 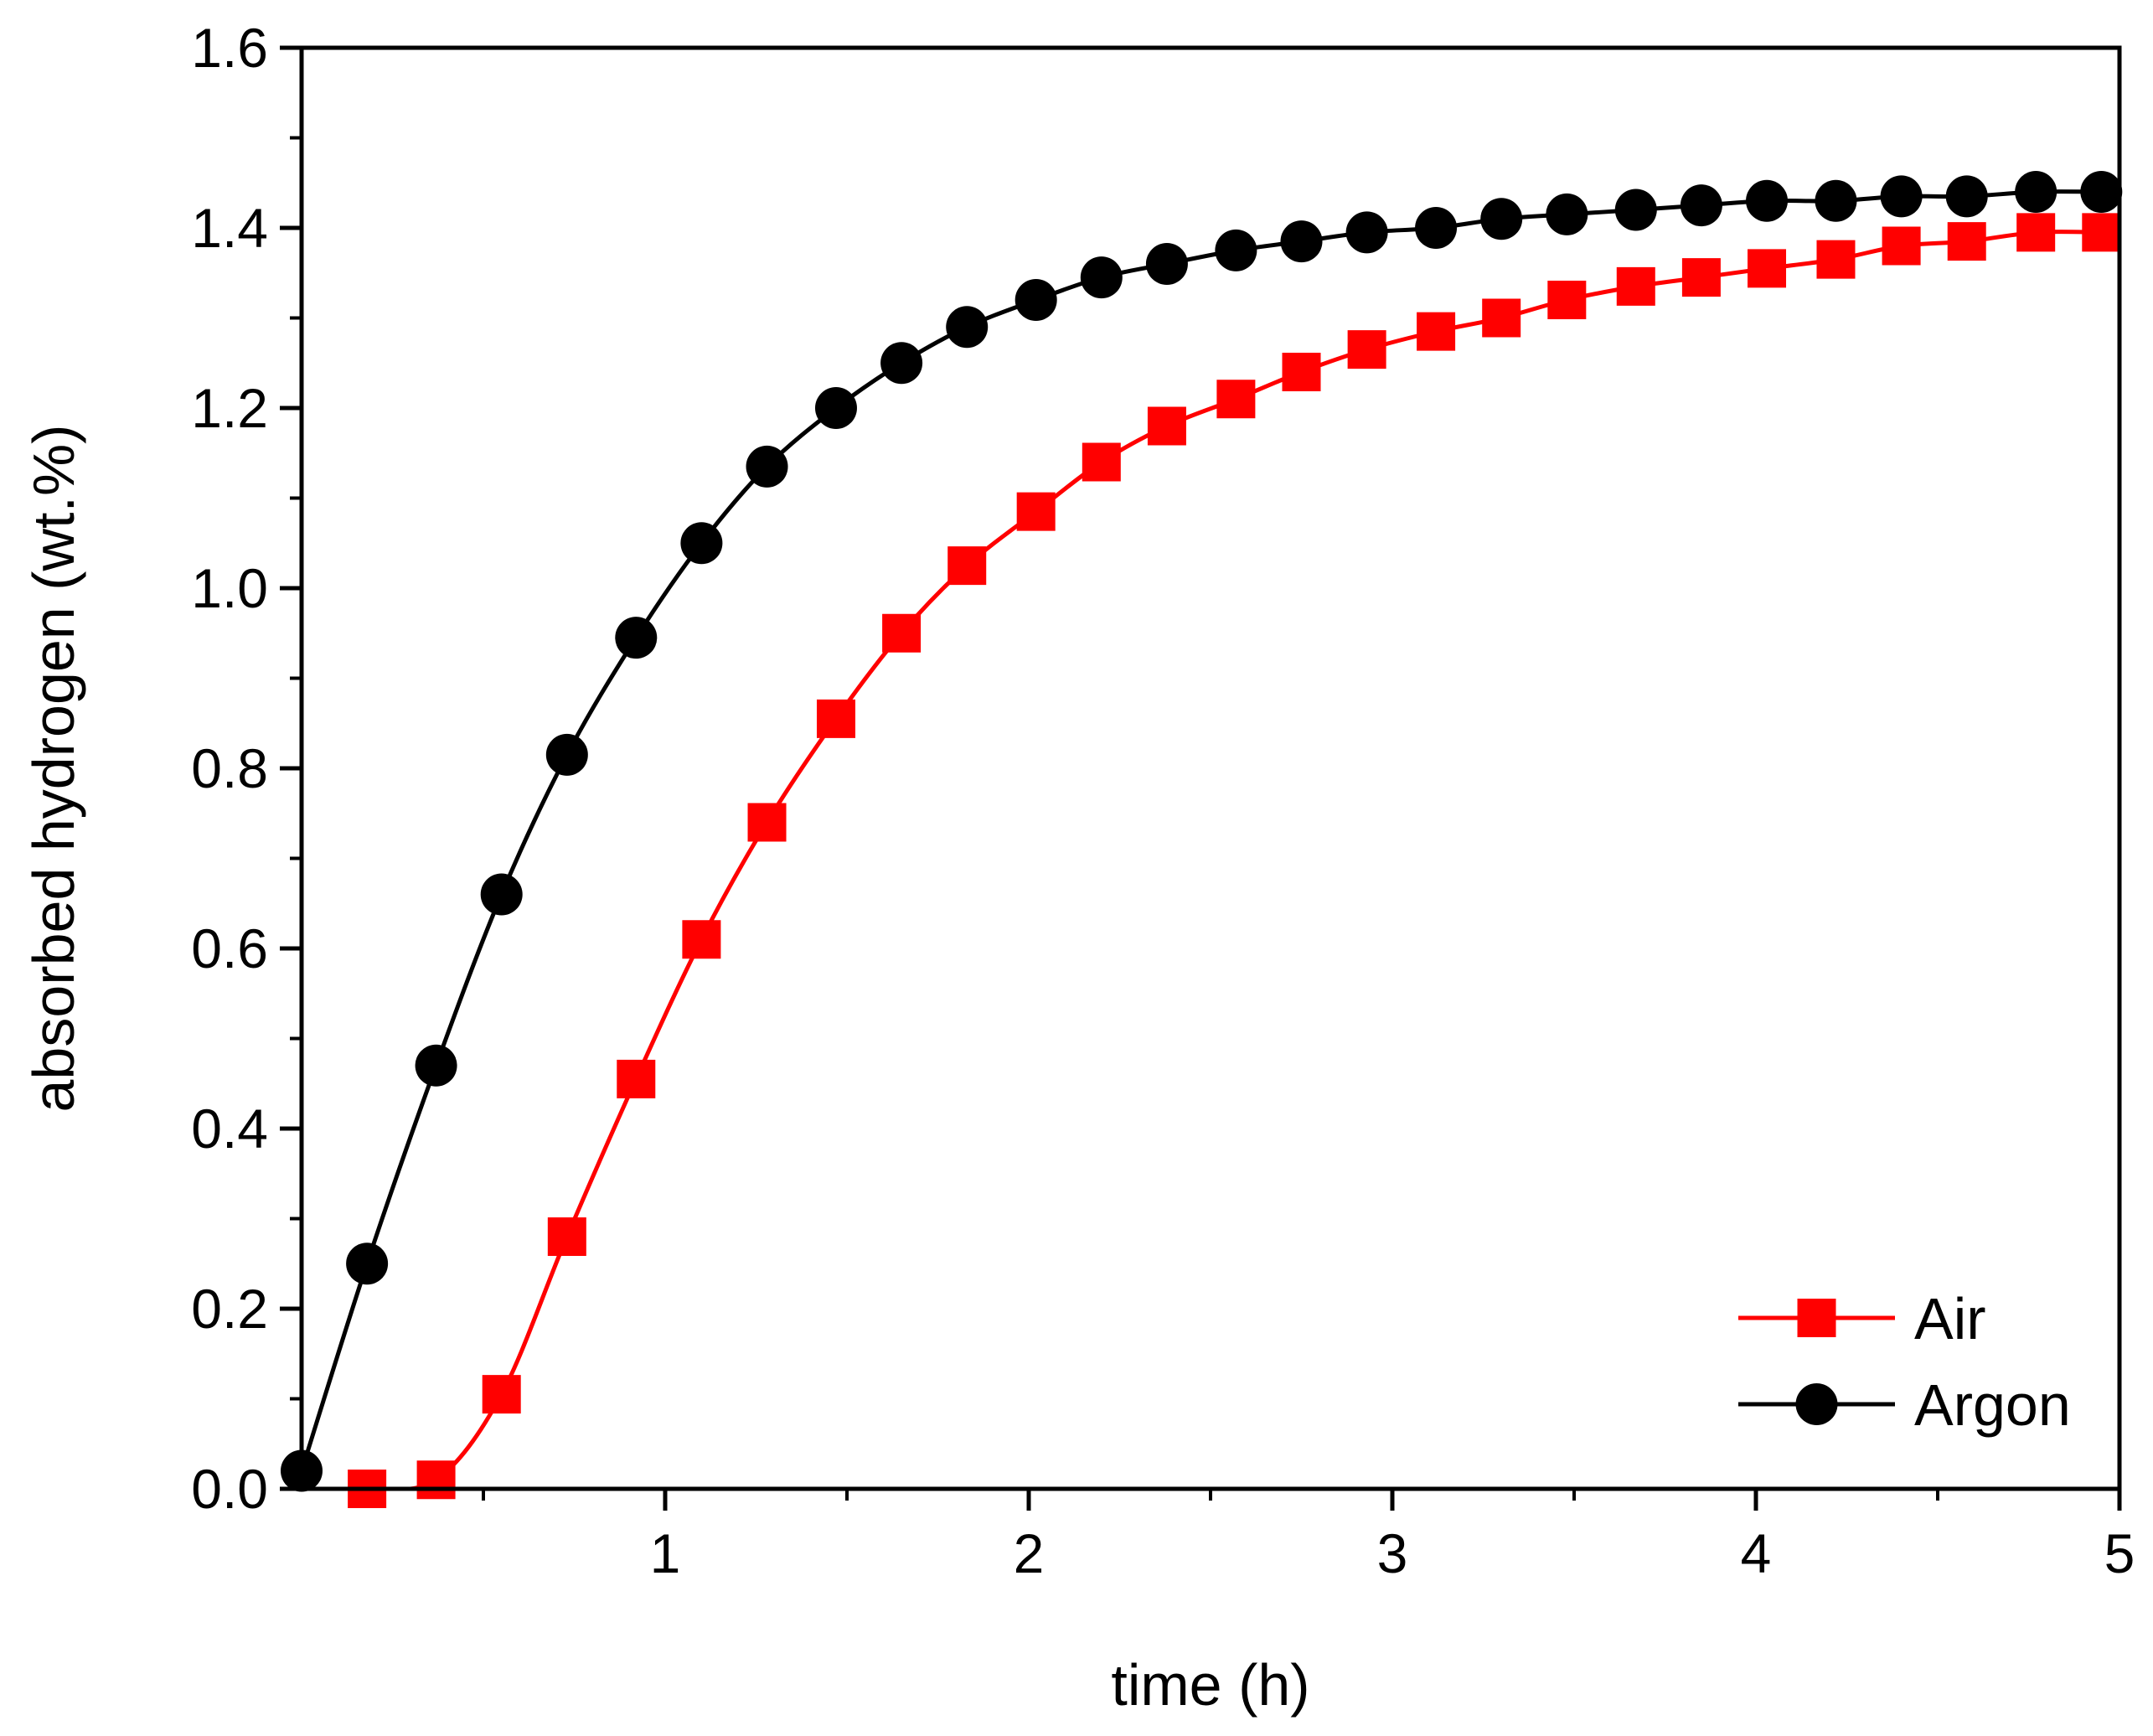 I want to click on legend-label: Air, so click(x=1950, y=1318).